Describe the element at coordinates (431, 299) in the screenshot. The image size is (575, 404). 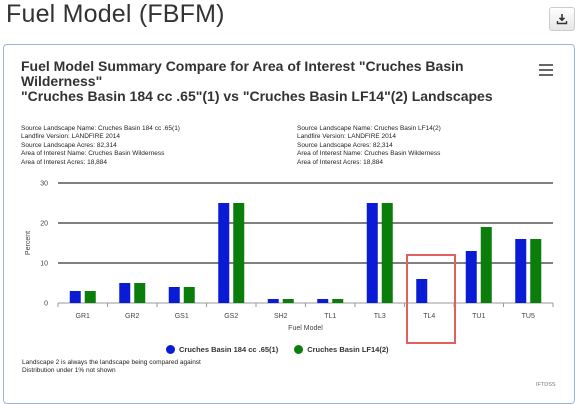
I see `tl4-highlight-box` at that location.